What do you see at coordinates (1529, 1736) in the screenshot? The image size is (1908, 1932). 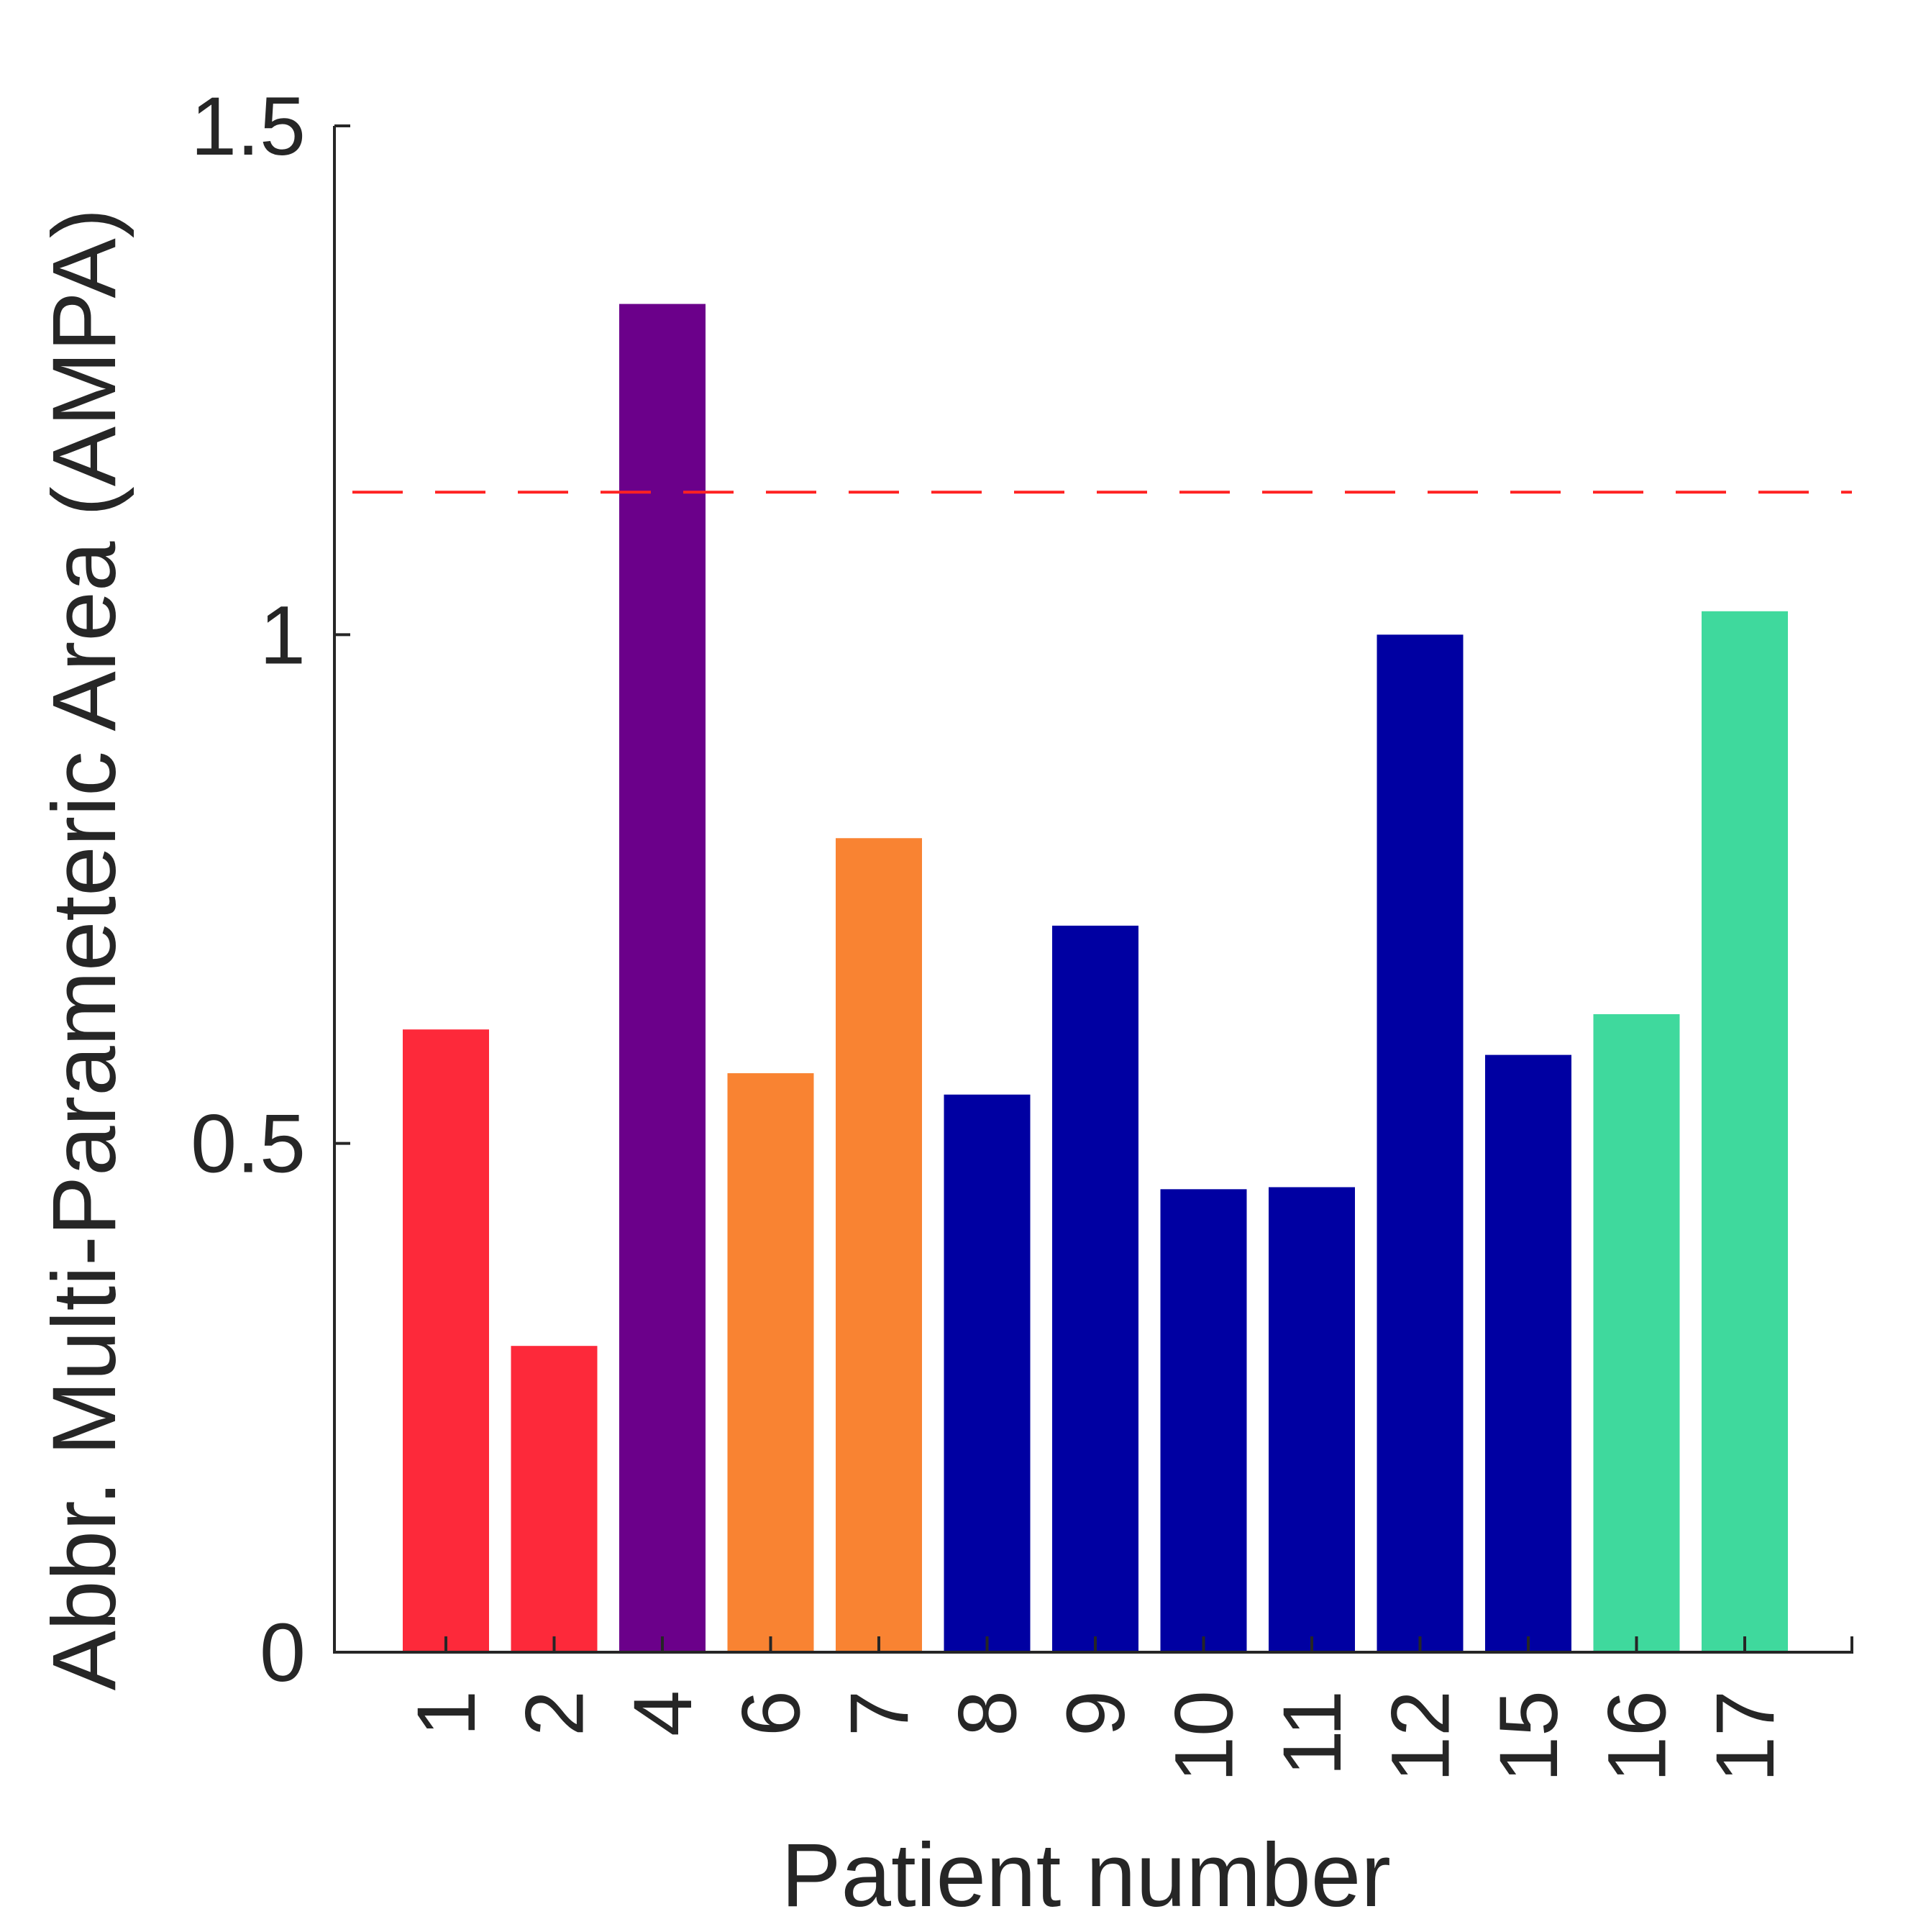 I see `x-tick-label: 15` at bounding box center [1529, 1736].